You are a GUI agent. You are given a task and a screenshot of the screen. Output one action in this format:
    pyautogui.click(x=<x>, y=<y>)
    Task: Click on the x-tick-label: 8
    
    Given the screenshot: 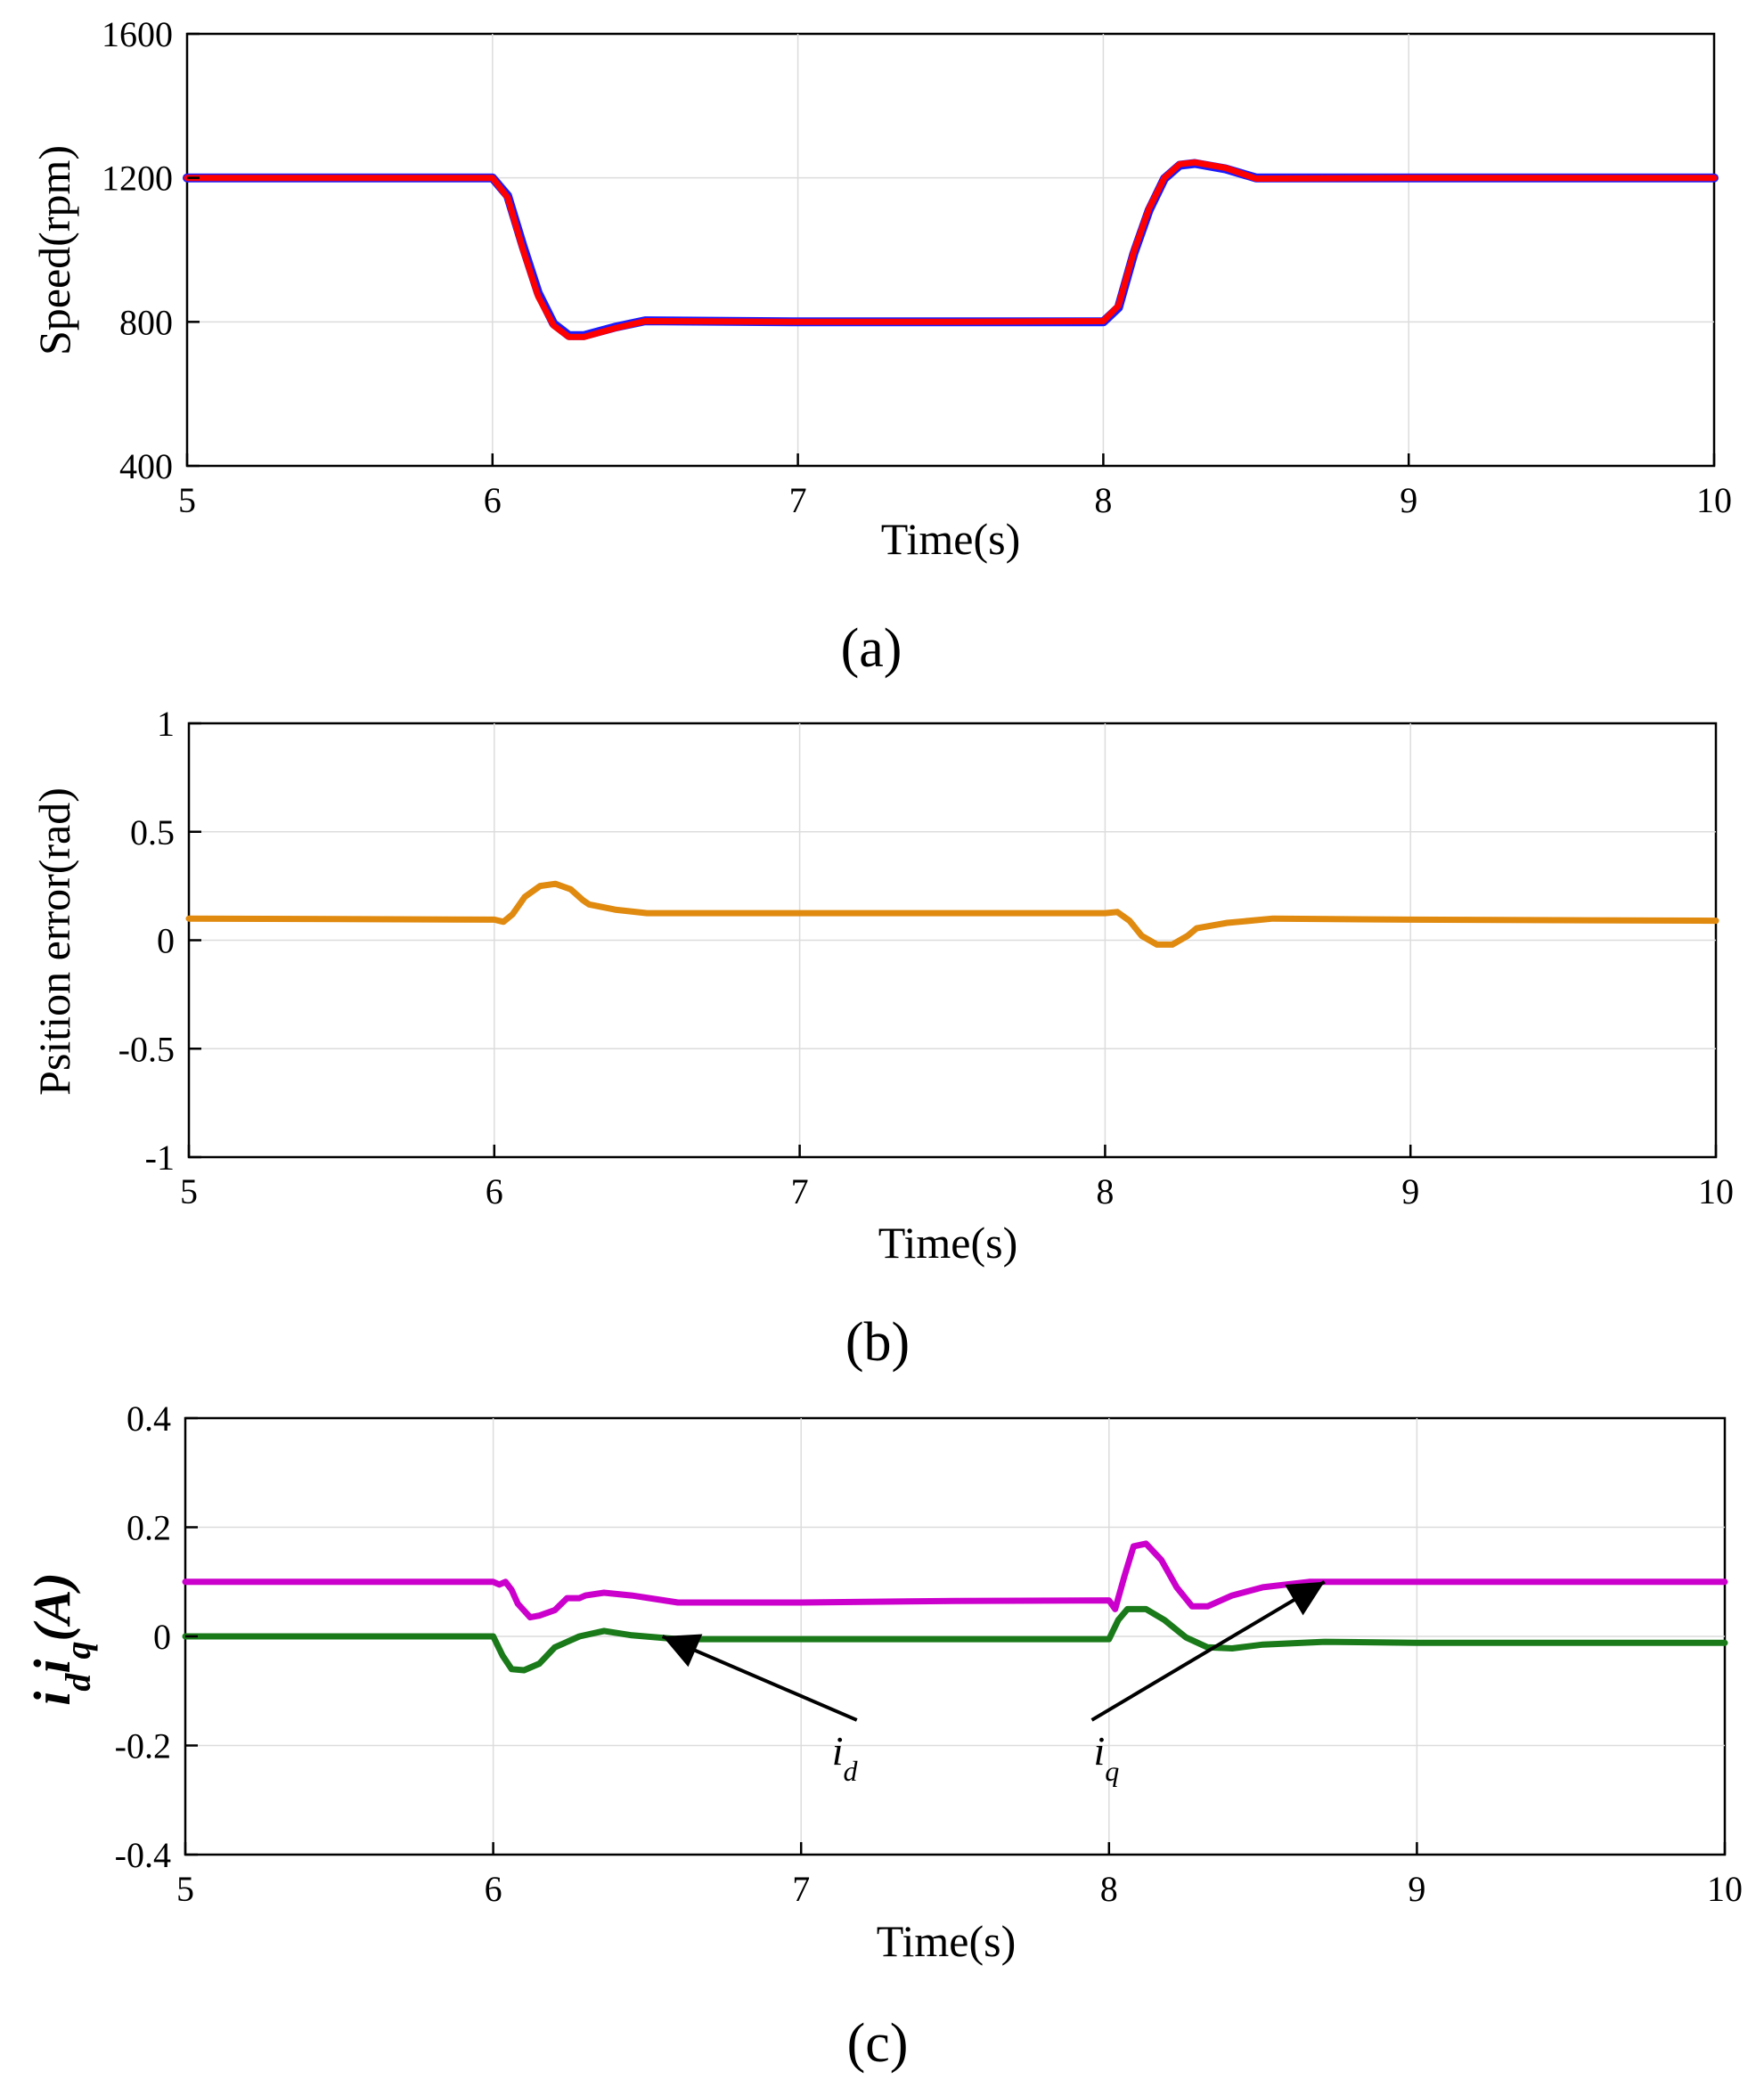 What is the action you would take?
    pyautogui.click(x=1109, y=1889)
    